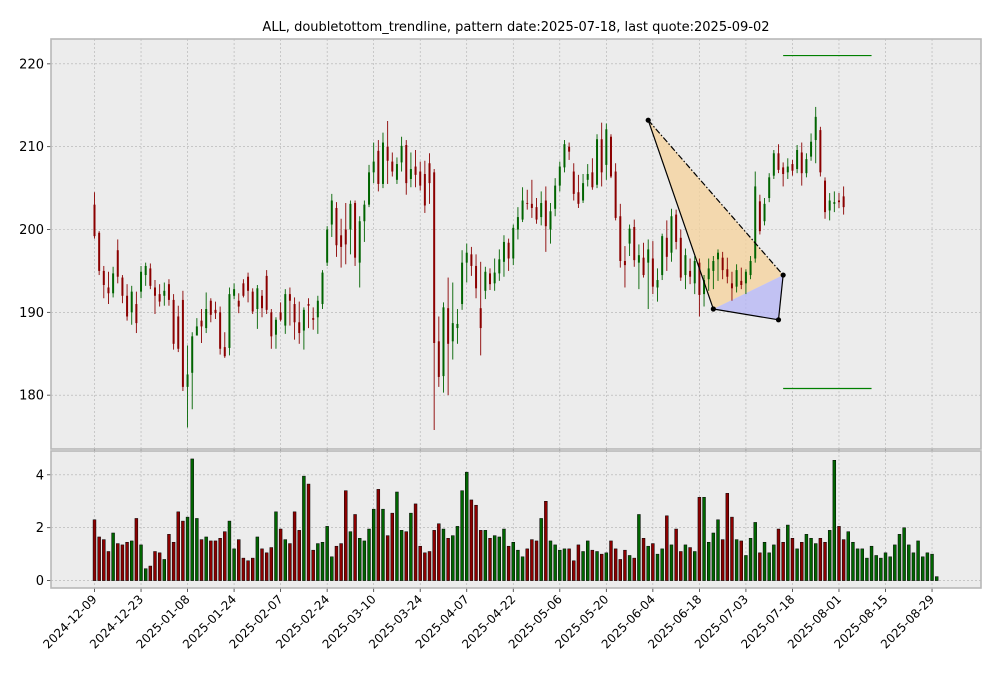  Describe the element at coordinates (31, 64) in the screenshot. I see `price-y-tick-label: 220` at that location.